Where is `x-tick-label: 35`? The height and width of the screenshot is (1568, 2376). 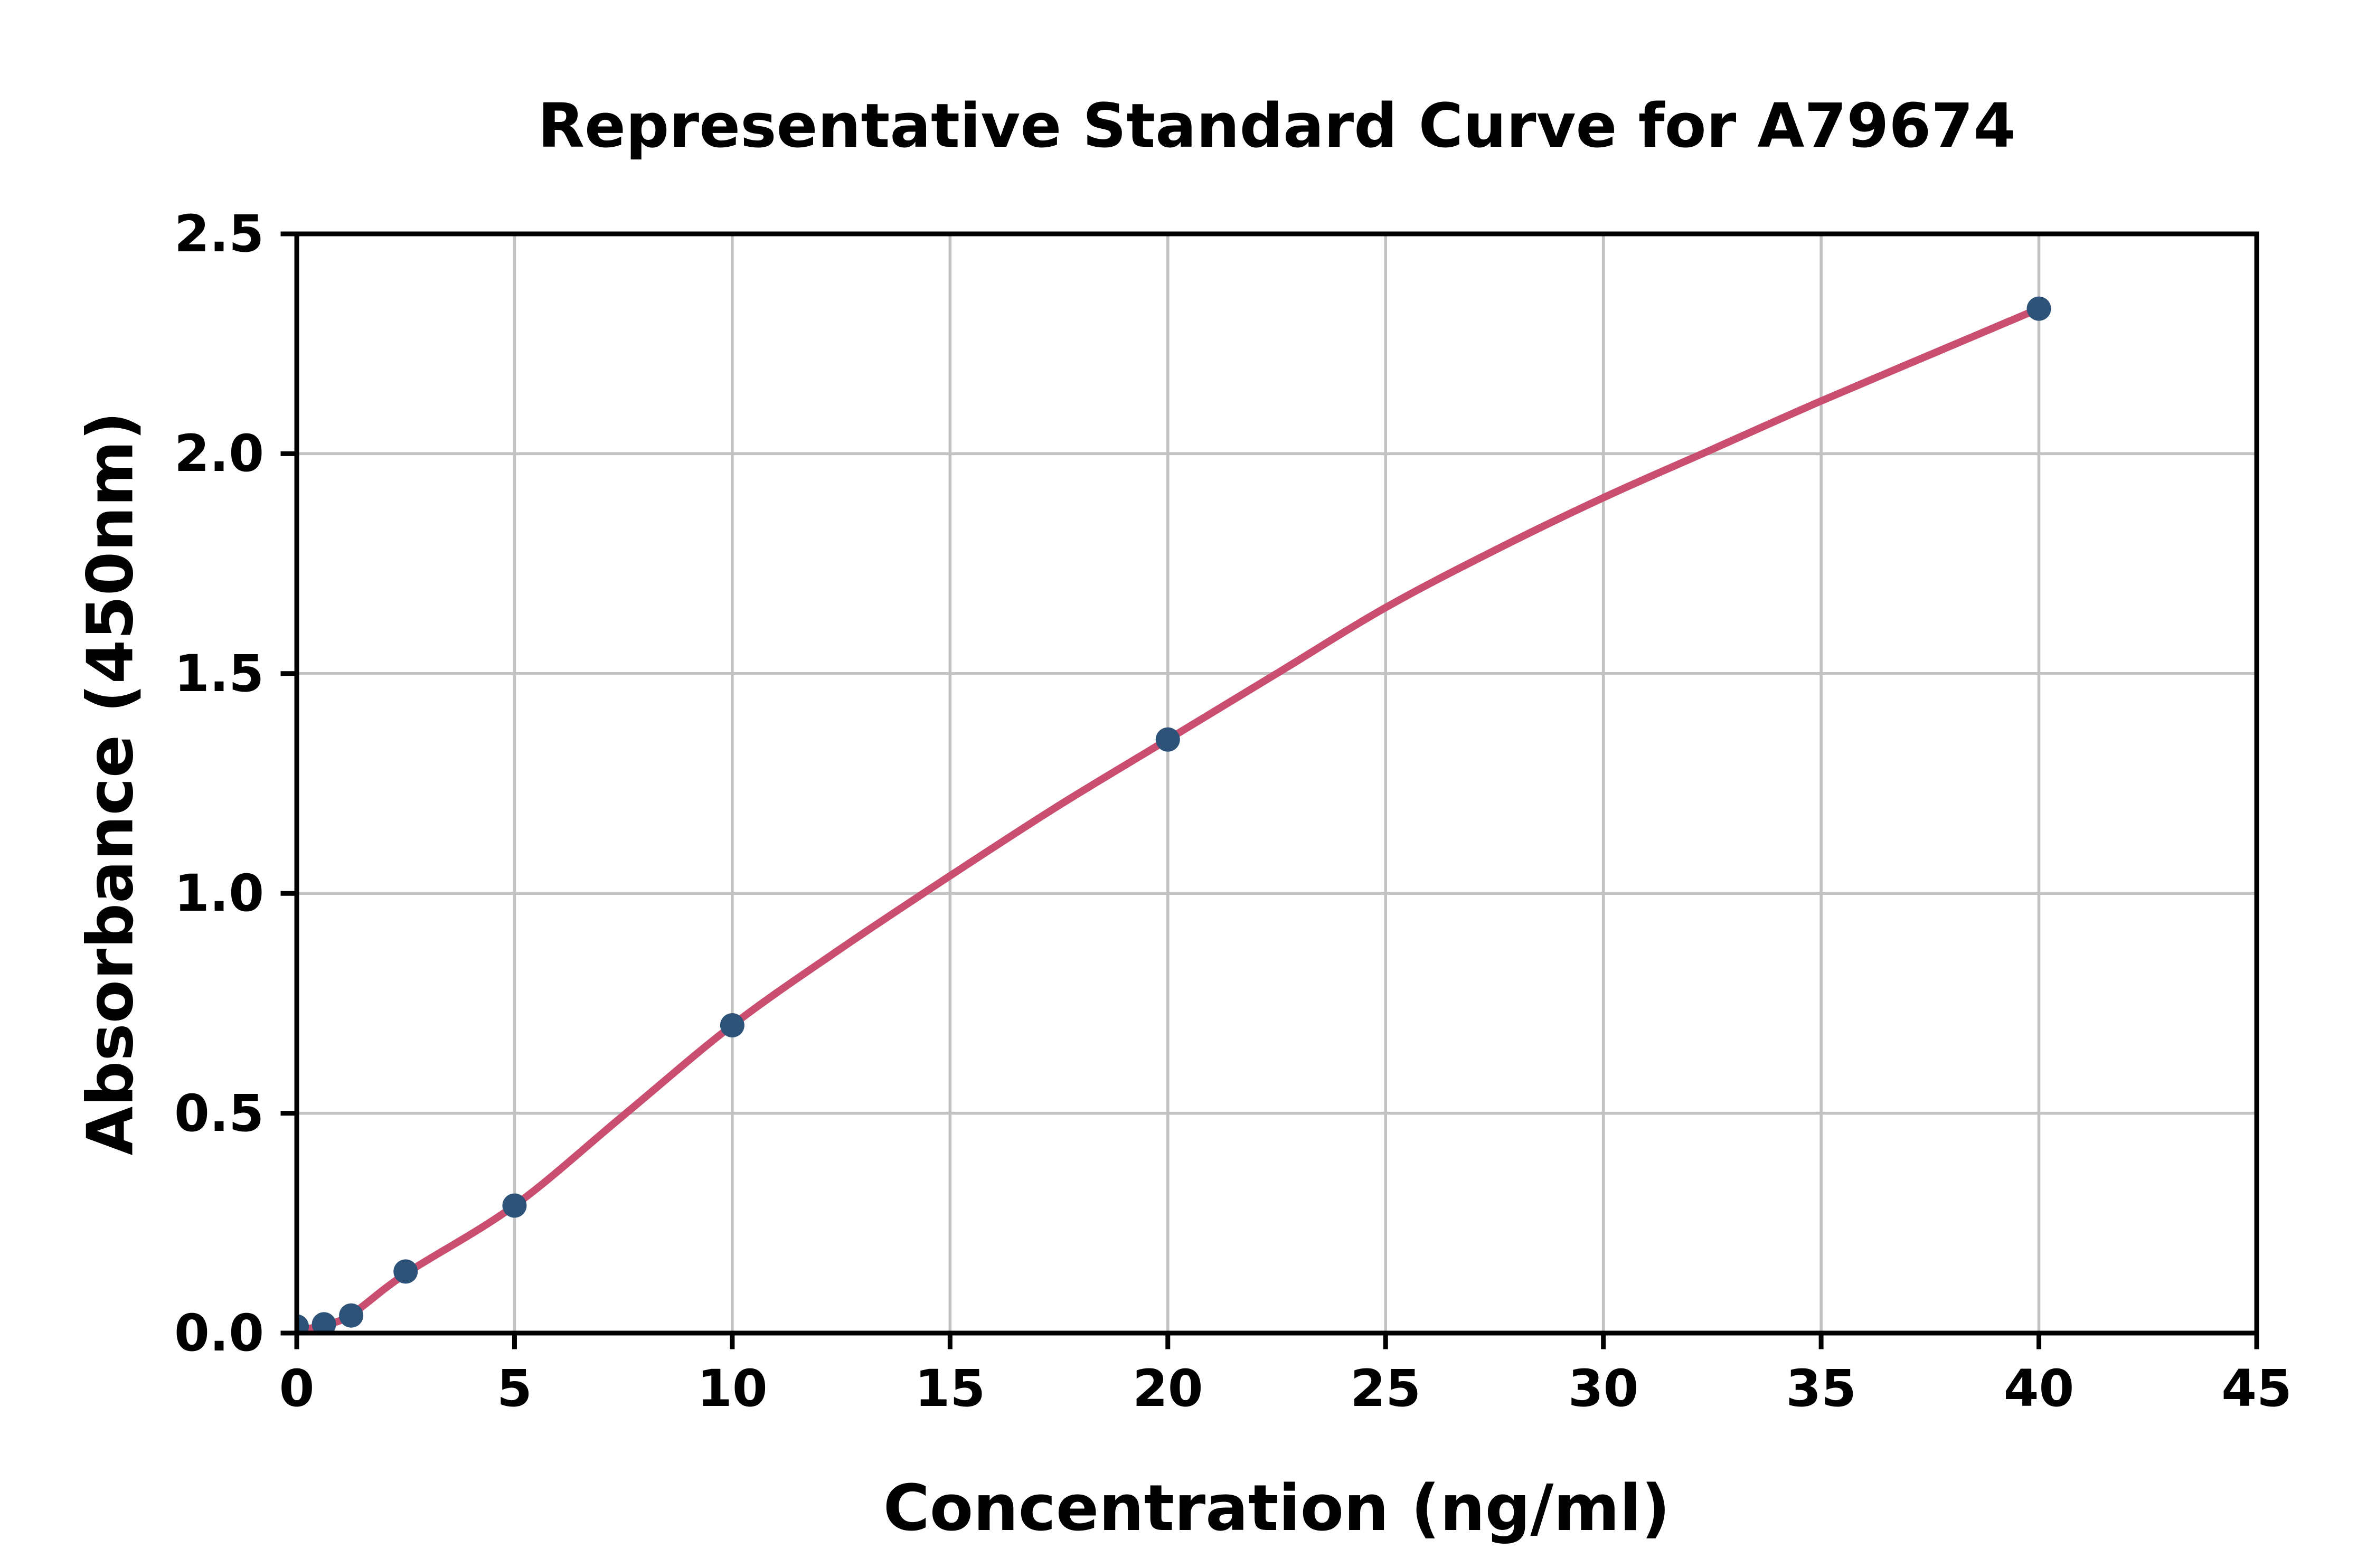
x-tick-label: 35 is located at coordinates (1821, 1388).